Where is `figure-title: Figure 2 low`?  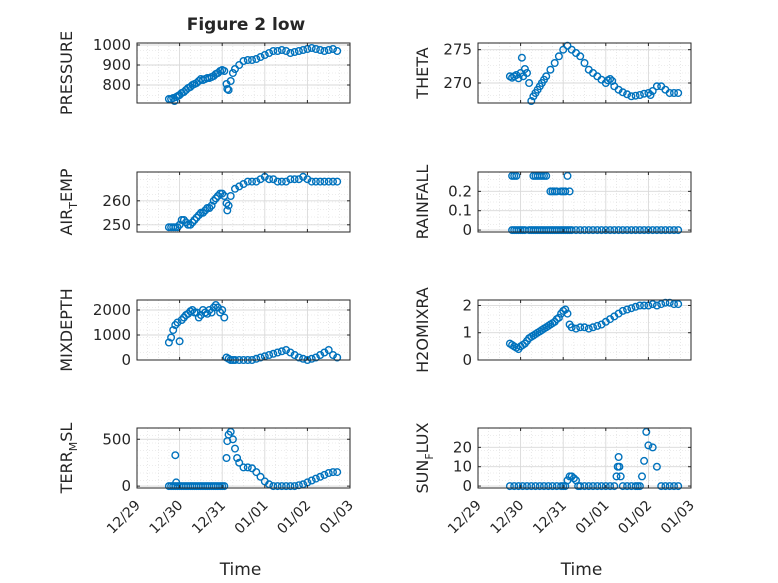
figure-title: Figure 2 low is located at coordinates (246, 25).